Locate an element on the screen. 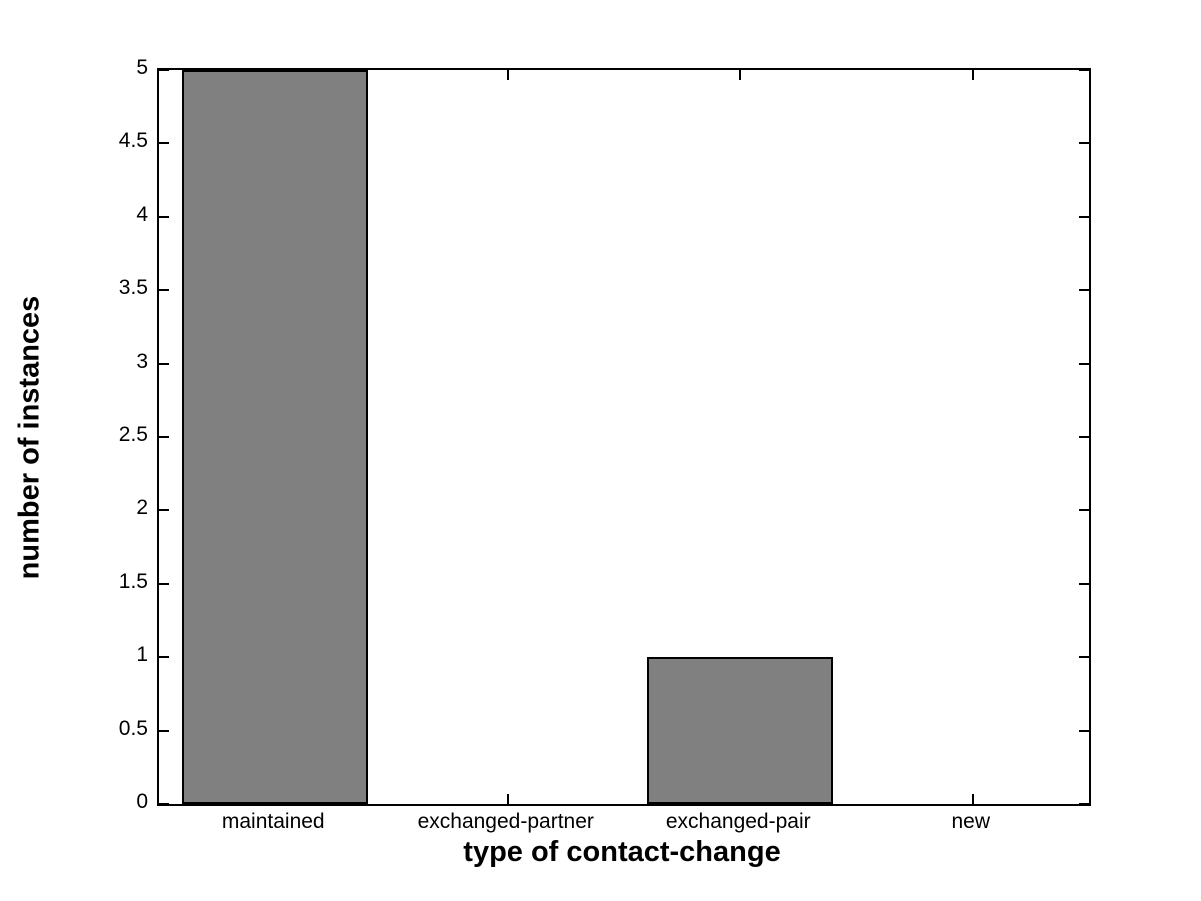  x-tick-label: maintained is located at coordinates (273, 821).